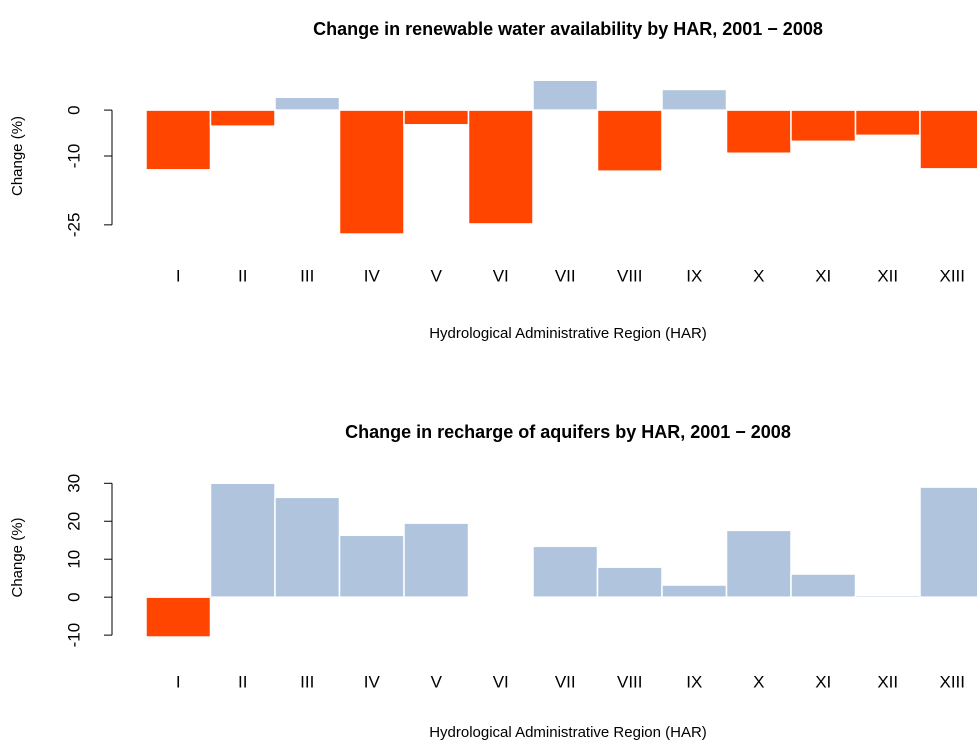 This screenshot has height=744, width=977. What do you see at coordinates (73, 521) in the screenshot?
I see `y-tick-label: 20` at bounding box center [73, 521].